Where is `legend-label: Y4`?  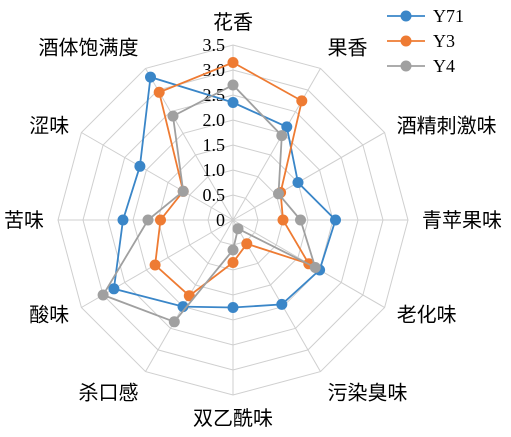 legend-label: Y4 is located at coordinates (444, 66).